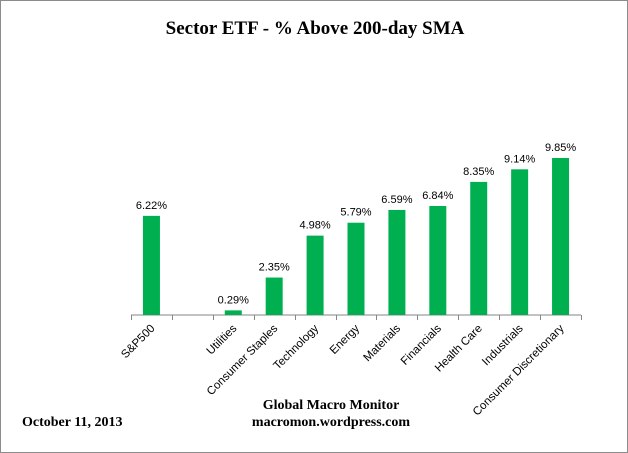 This screenshot has height=453, width=628. Describe the element at coordinates (314, 226) in the screenshot. I see `data-label: 4.98%` at that location.